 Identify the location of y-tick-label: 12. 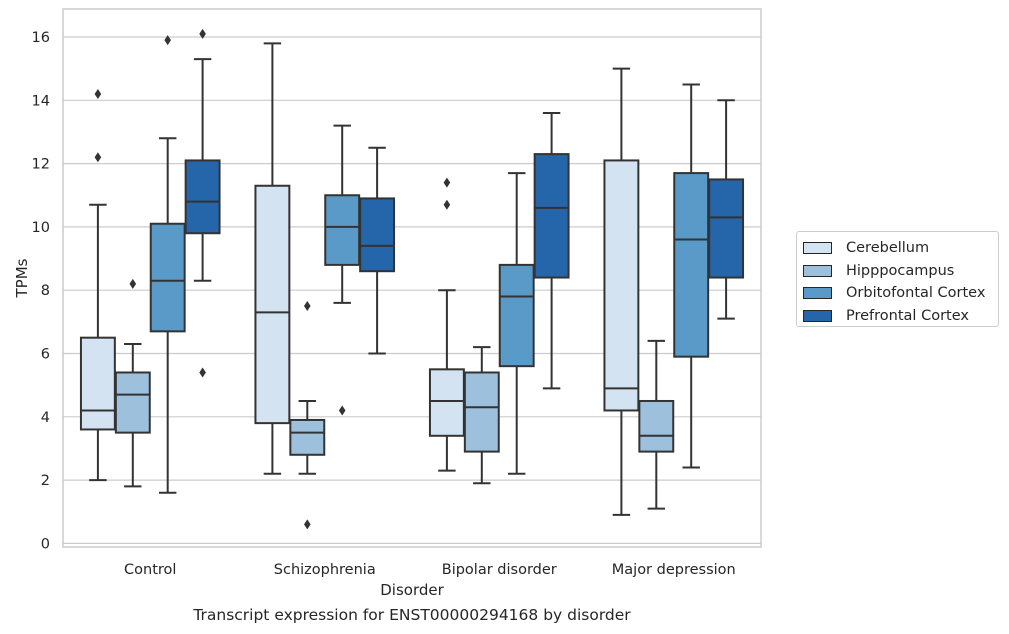
(41, 165).